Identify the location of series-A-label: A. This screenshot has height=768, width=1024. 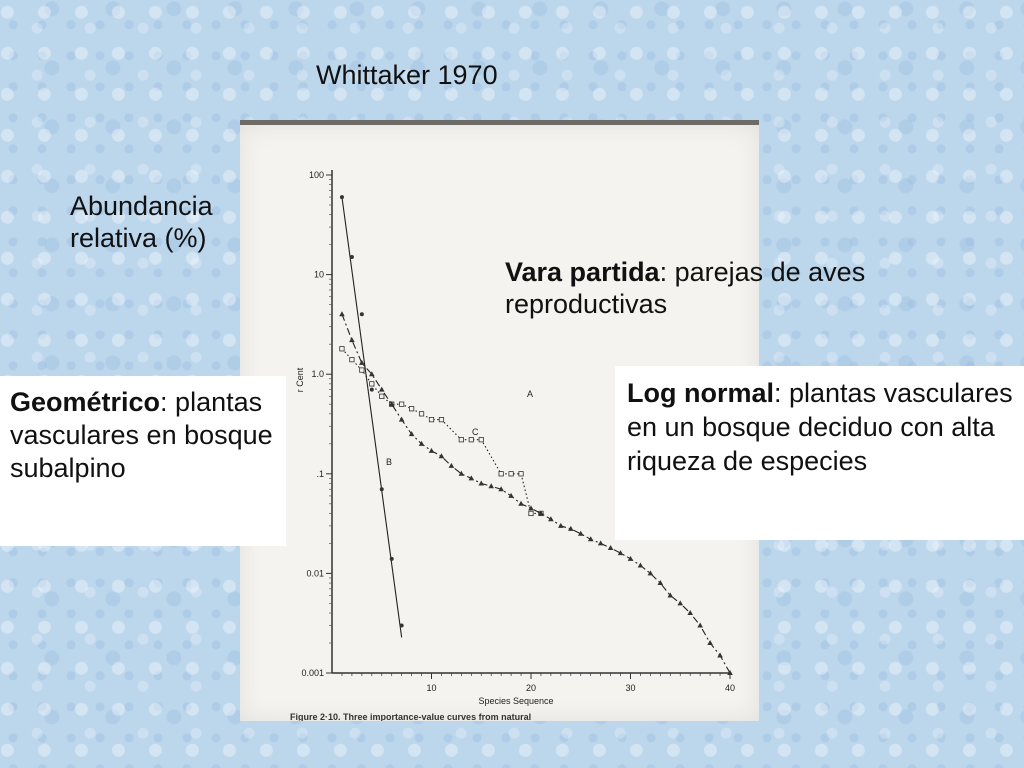
(530, 394).